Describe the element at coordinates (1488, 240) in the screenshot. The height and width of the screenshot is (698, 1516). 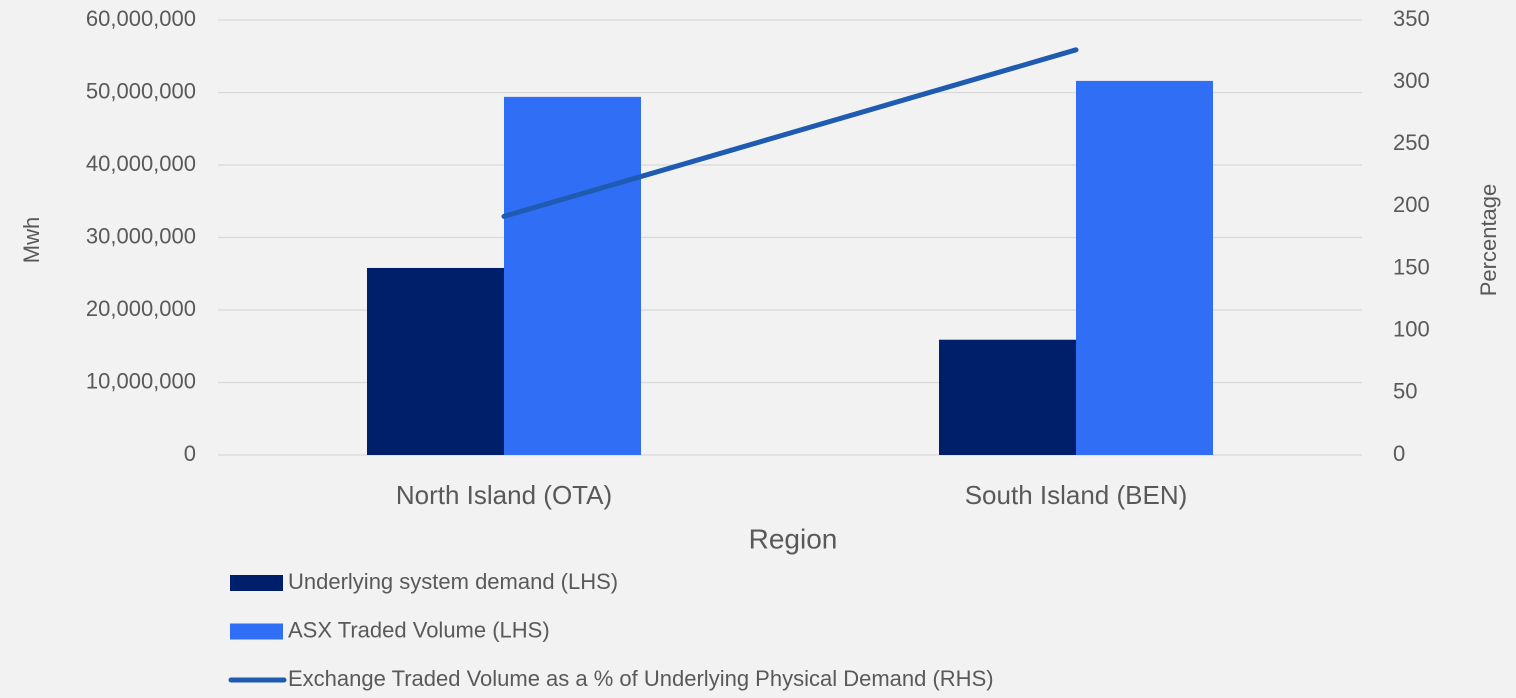
I see `y2-axis-label: Percentage` at that location.